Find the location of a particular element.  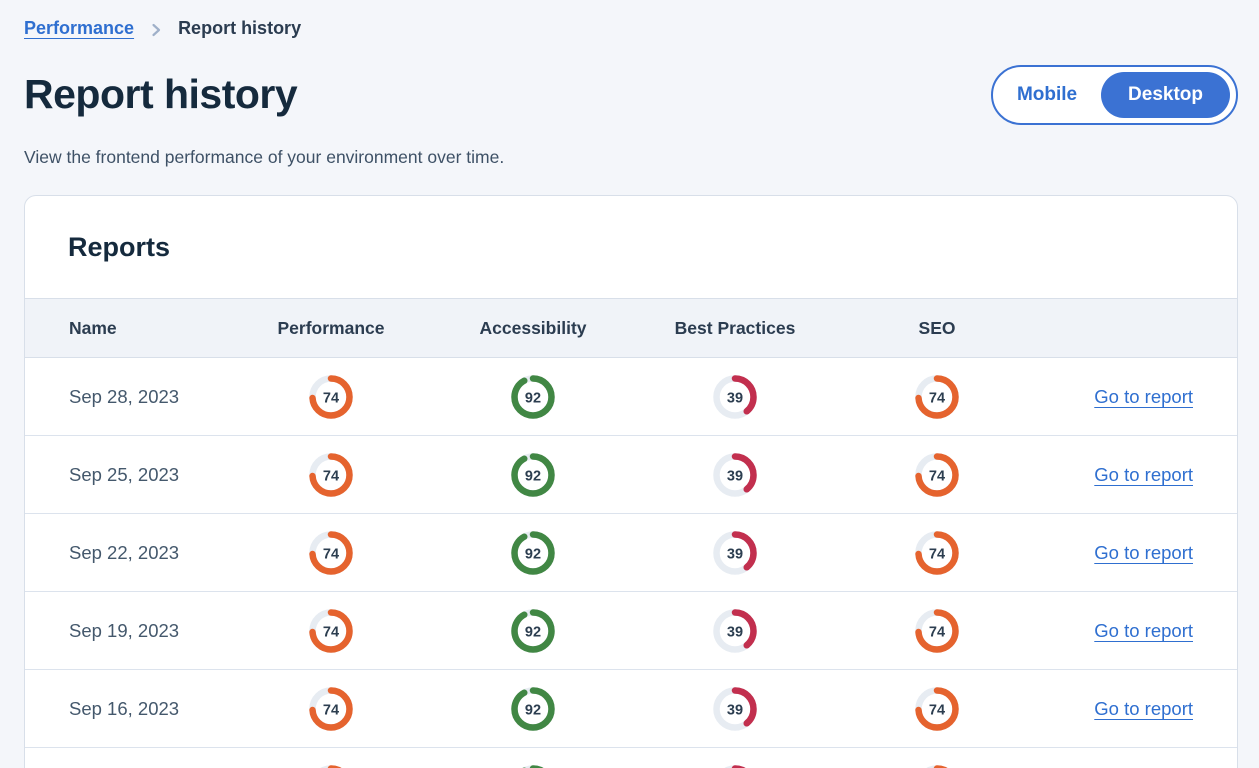

breadcrumb-link-performance: Performance is located at coordinates (79, 28).